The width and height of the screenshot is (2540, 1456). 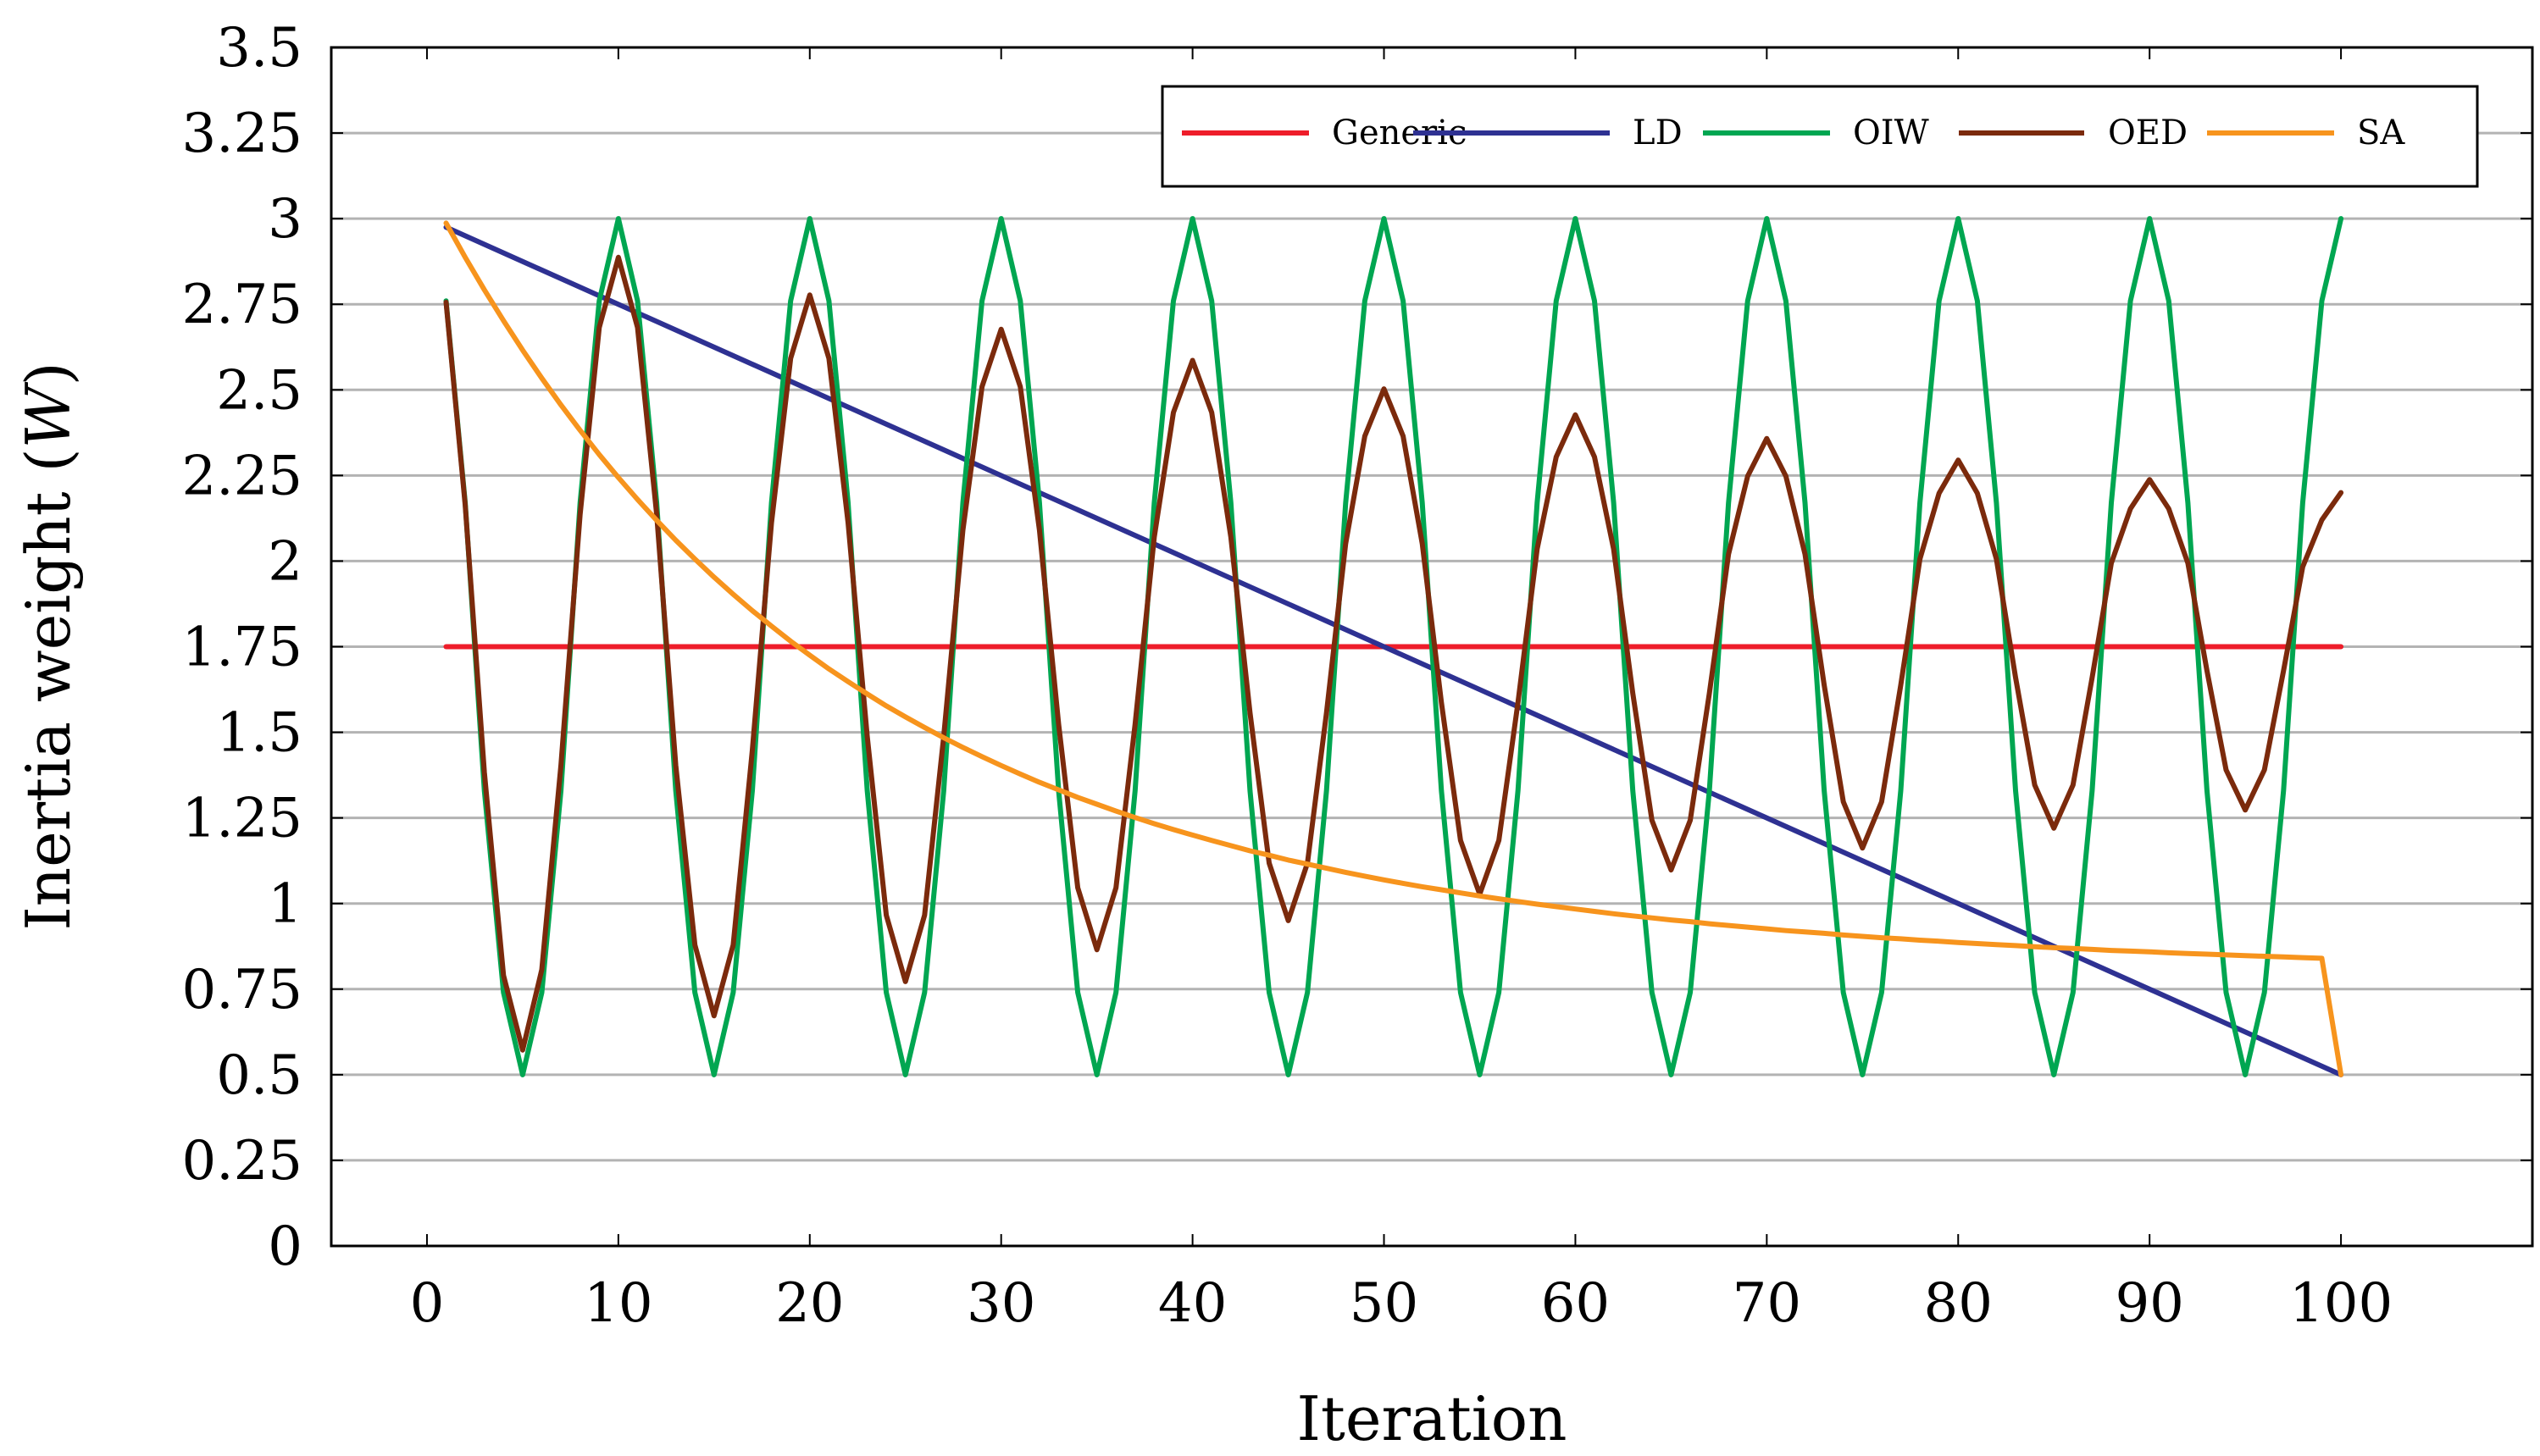 I want to click on y-tick-label: 1.25, so click(x=242, y=819).